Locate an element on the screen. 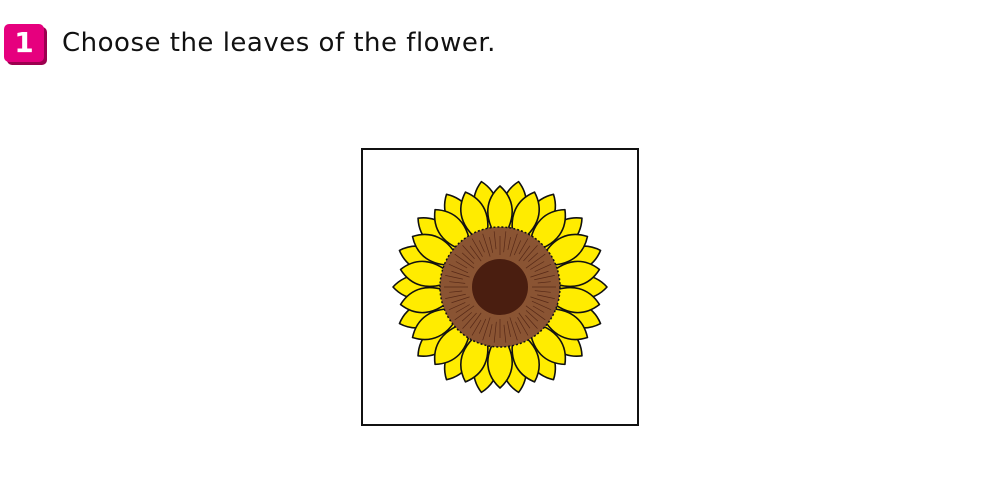 Image resolution: width=1000 pixels, height=500 pixels. question-text: Choose the leaves of the flower. is located at coordinates (279, 43).